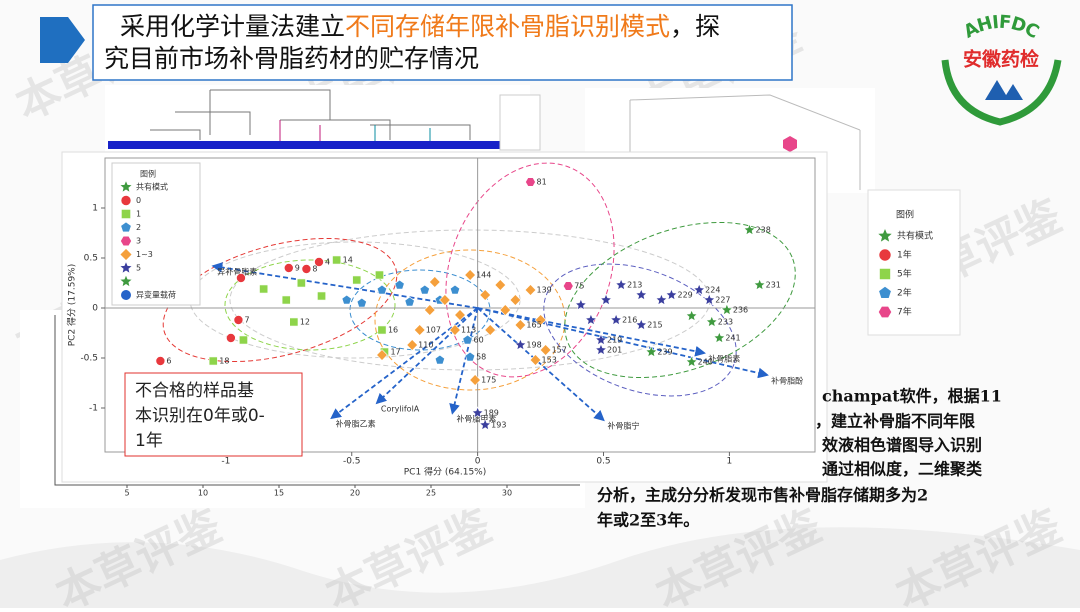  Describe the element at coordinates (237, 272) in the screenshot. I see `loading-label: 异补骨脂素` at that location.